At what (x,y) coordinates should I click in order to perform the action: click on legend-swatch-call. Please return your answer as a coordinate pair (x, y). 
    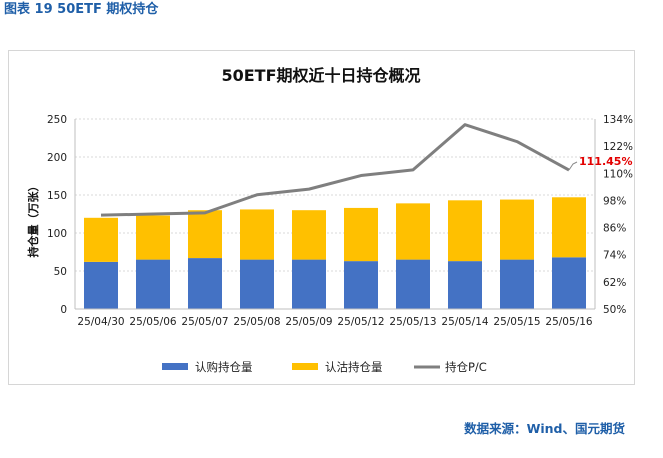
    Looking at the image, I should click on (175, 366).